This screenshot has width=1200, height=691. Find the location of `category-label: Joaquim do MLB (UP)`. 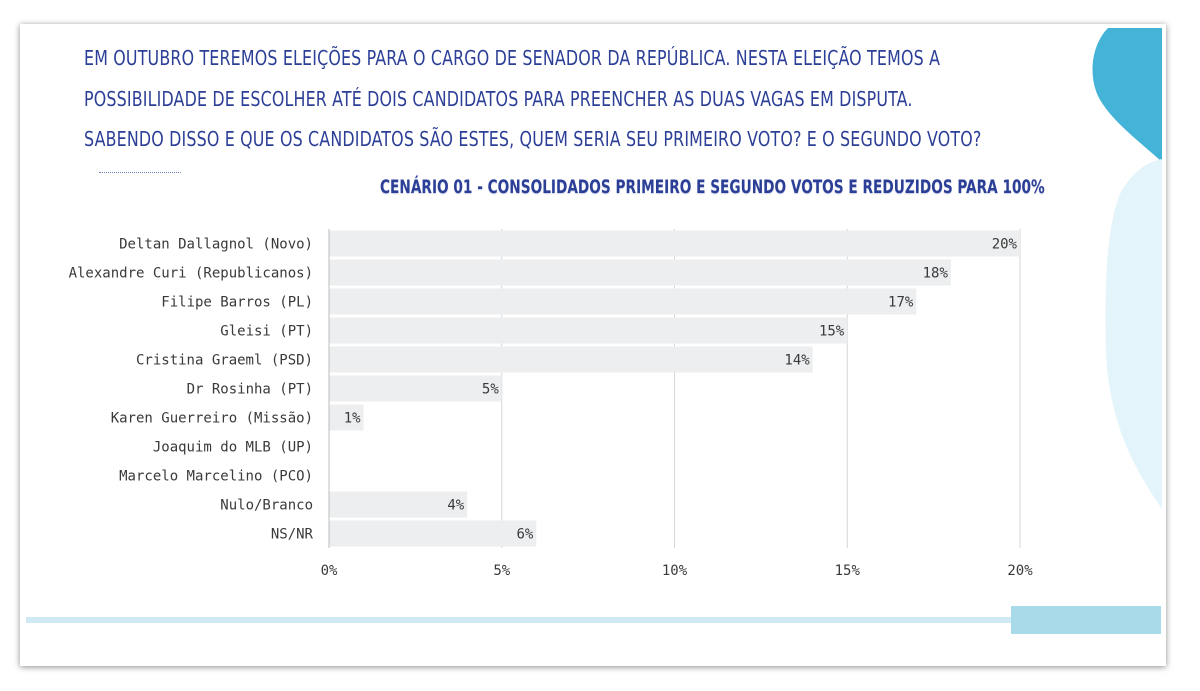

category-label: Joaquim do MLB (UP) is located at coordinates (233, 448).